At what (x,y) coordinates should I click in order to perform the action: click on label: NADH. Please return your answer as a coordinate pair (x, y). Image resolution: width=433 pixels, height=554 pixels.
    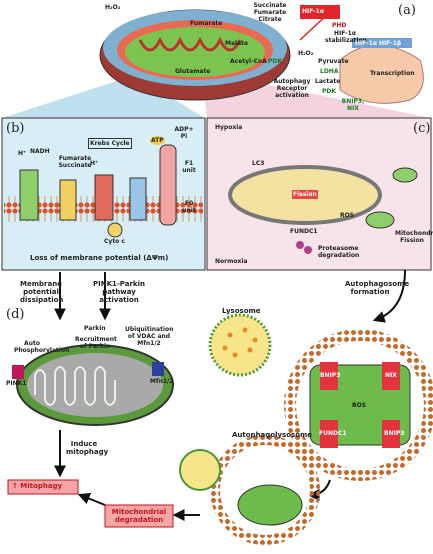
    Looking at the image, I should click on (40, 151).